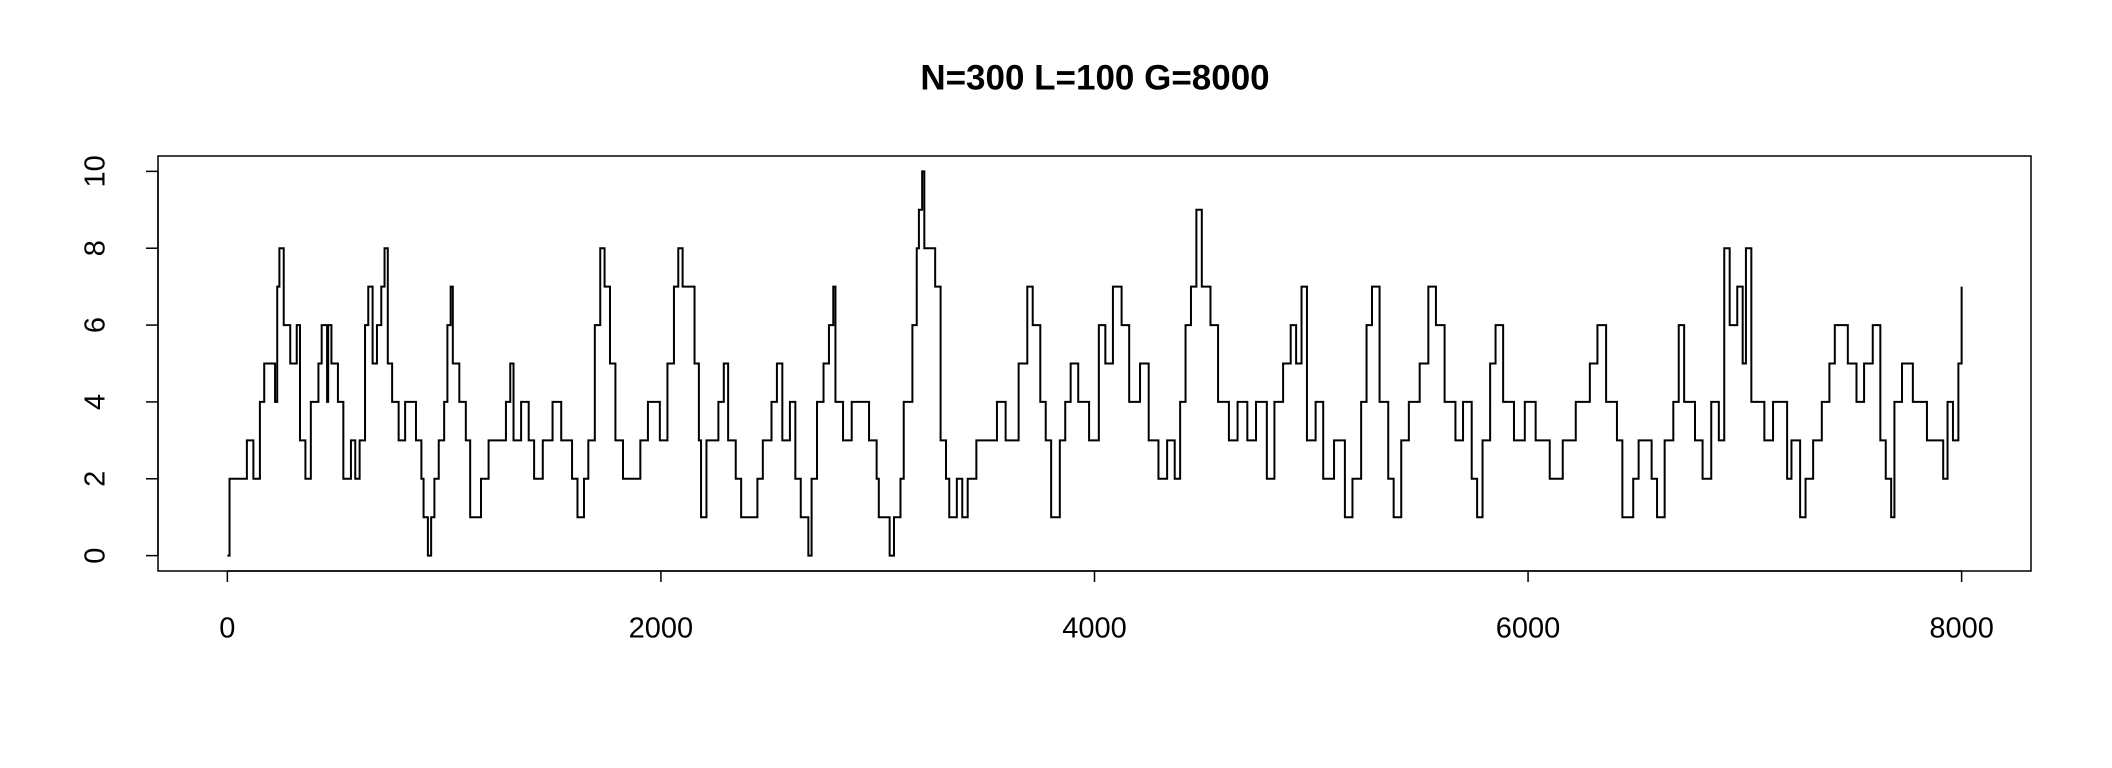 The image size is (2112, 768). I want to click on x-tick-label: 8000, so click(1961, 629).